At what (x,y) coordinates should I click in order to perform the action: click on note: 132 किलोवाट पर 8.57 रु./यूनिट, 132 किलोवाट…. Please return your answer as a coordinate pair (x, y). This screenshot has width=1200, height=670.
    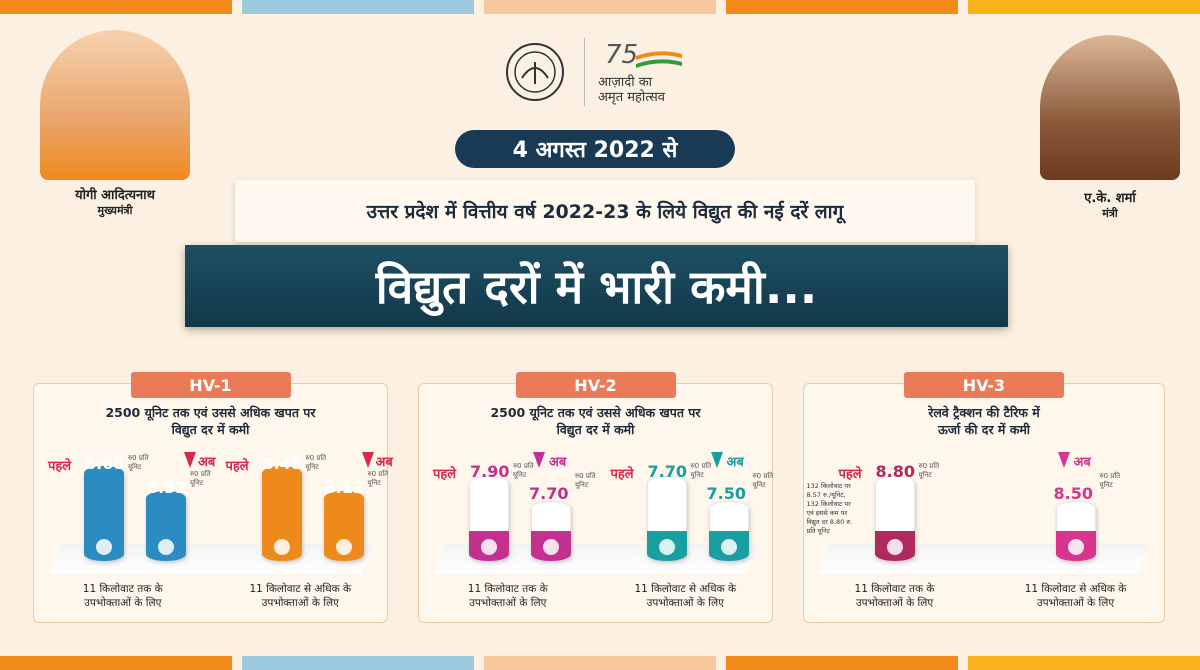
    Looking at the image, I should click on (838, 509).